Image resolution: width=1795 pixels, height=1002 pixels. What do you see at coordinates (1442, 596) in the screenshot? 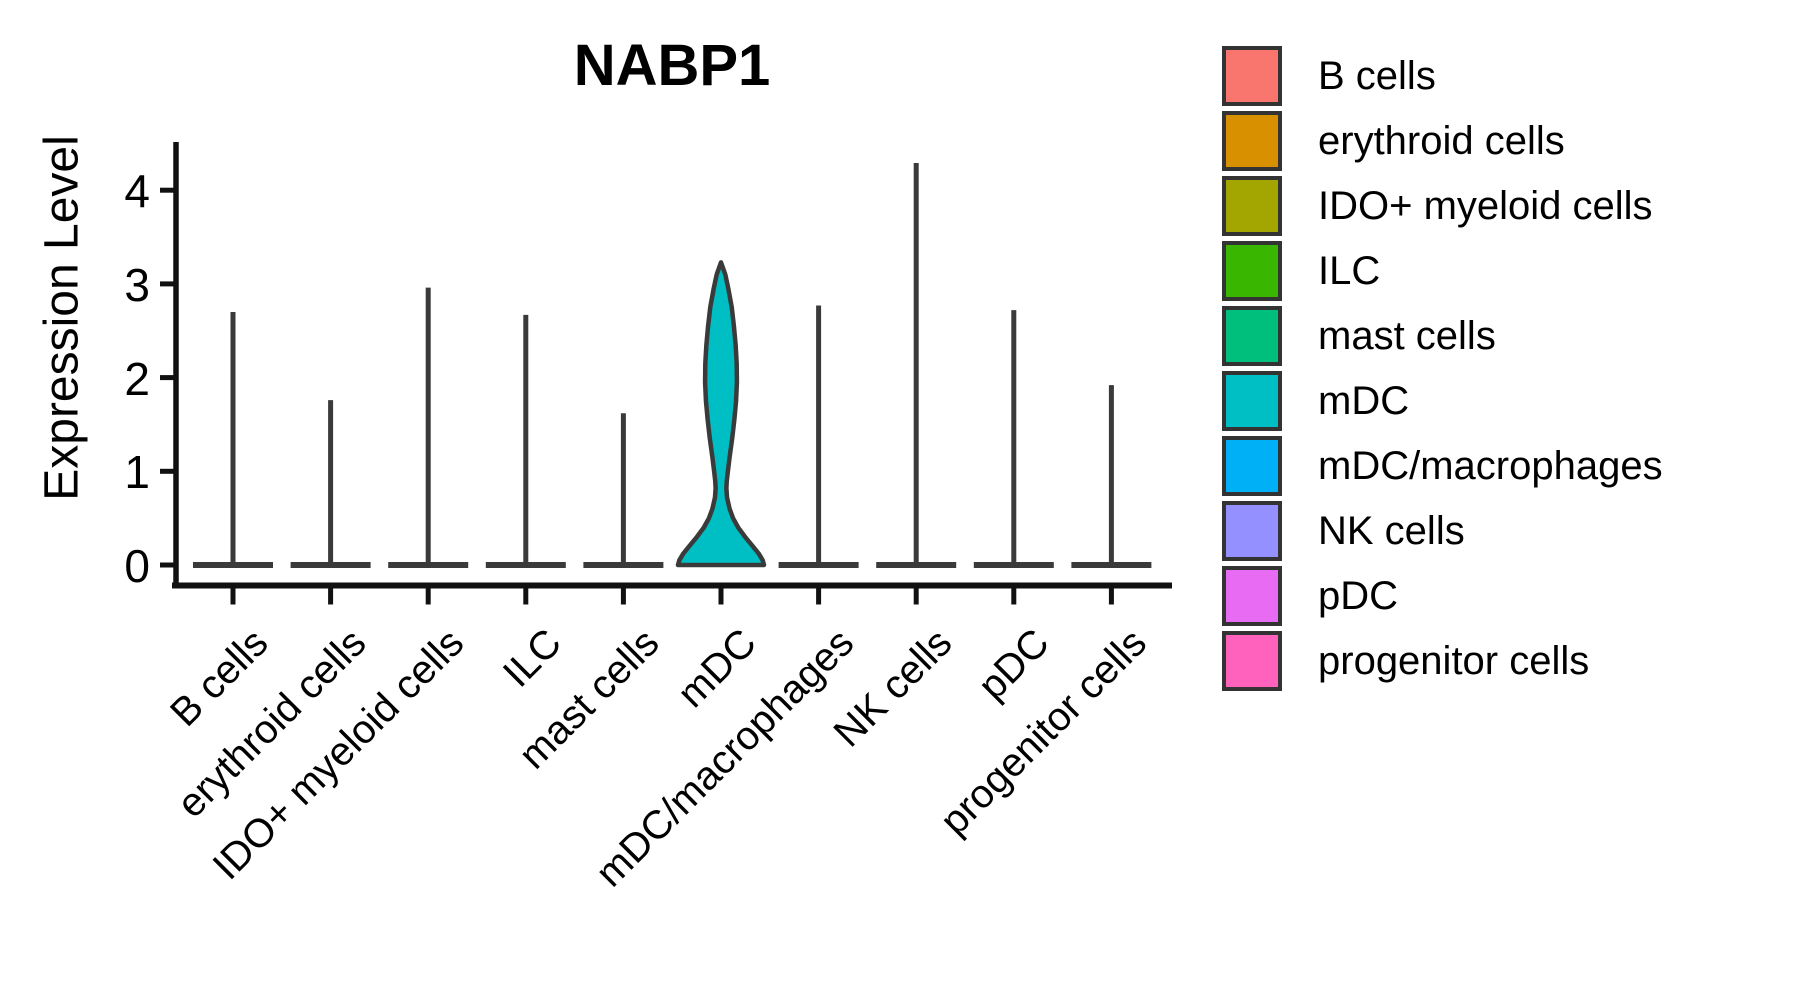
I see `legend-item-8: pDC` at bounding box center [1442, 596].